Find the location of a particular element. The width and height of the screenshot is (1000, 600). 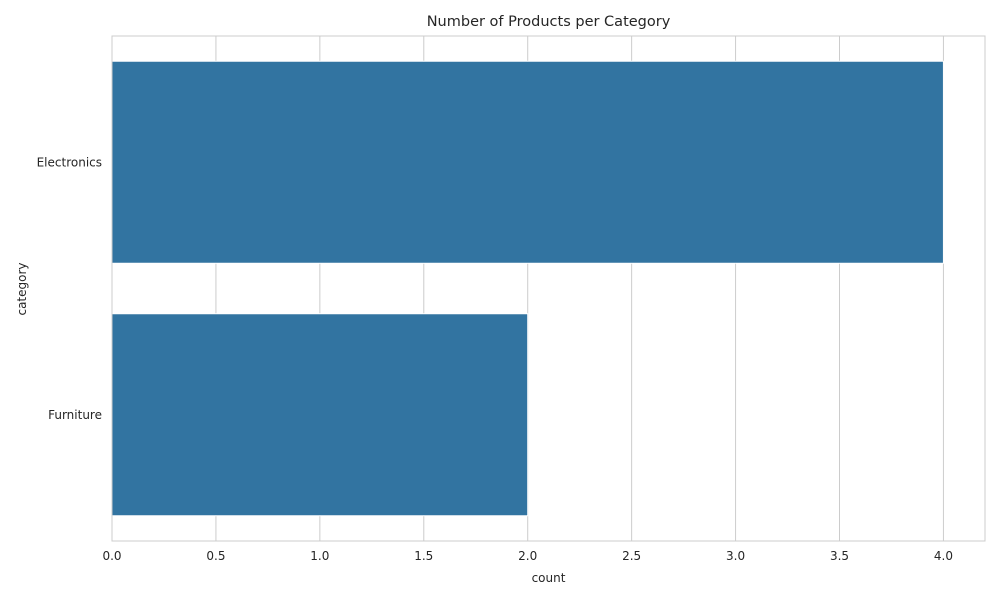

x-tick-label: 0.5 is located at coordinates (215, 556).